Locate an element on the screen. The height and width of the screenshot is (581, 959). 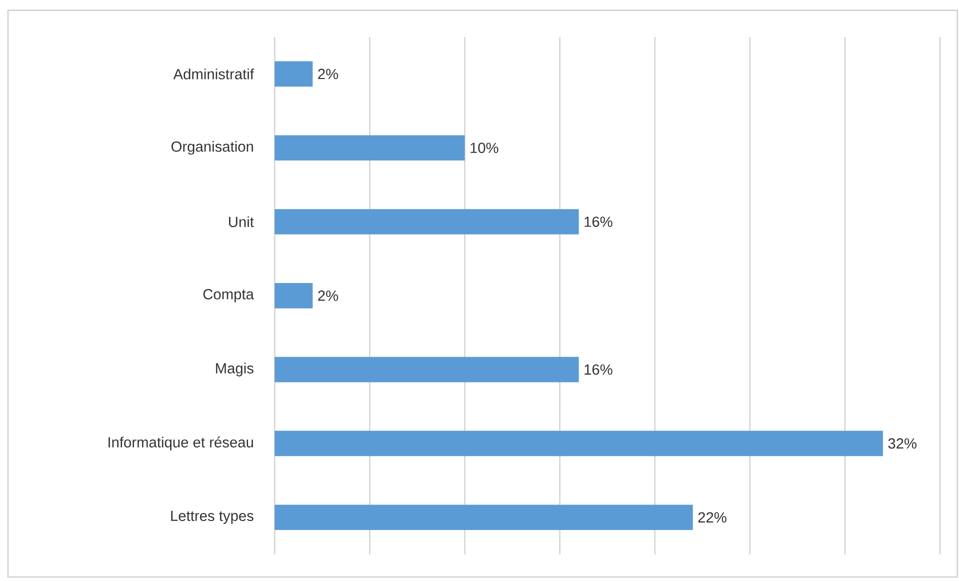
data-label: 32% is located at coordinates (902, 443).